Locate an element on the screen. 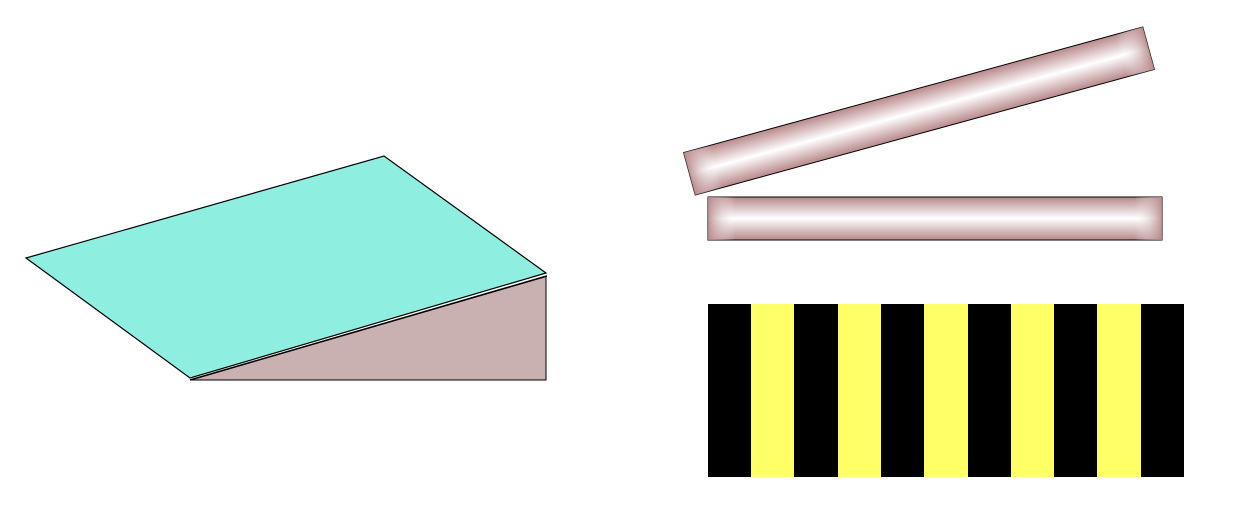  interference-fringes is located at coordinates (946, 390).